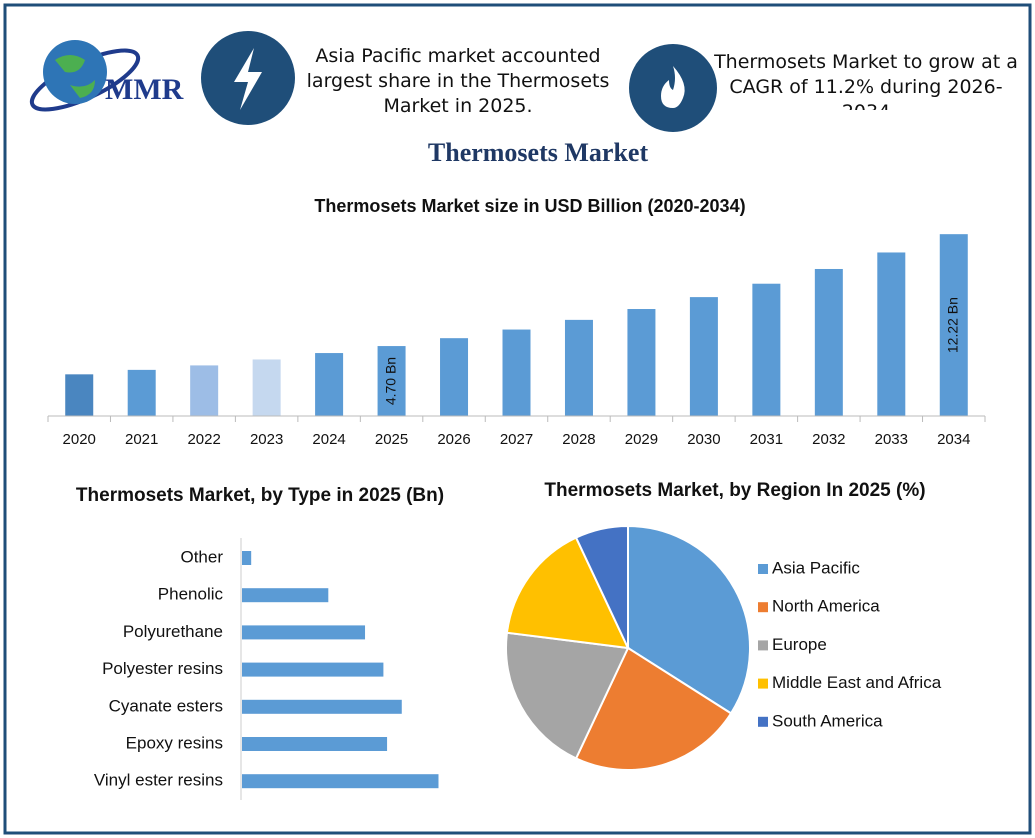 The width and height of the screenshot is (1035, 838). Describe the element at coordinates (766, 439) in the screenshot. I see `x-tick-label: 2031` at that location.